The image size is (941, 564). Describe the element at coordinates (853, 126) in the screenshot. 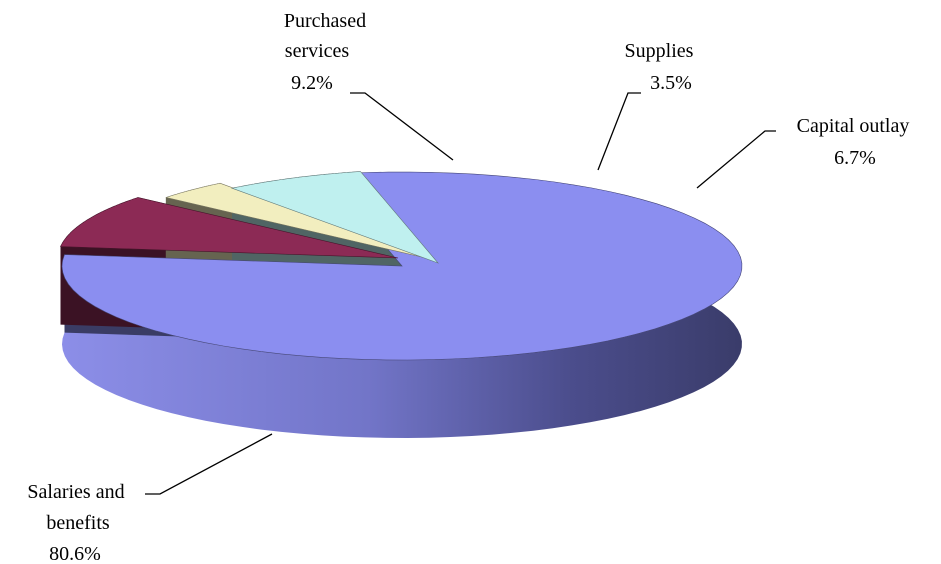

I see `slice-label-capital-outlay: Capital outlay` at that location.